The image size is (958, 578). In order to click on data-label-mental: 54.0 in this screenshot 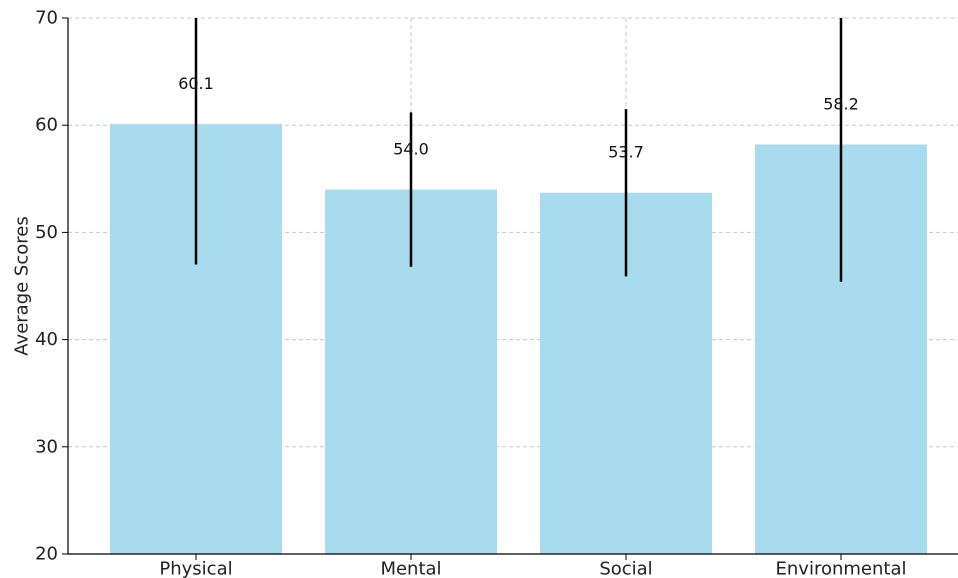, I will do `click(411, 148)`.